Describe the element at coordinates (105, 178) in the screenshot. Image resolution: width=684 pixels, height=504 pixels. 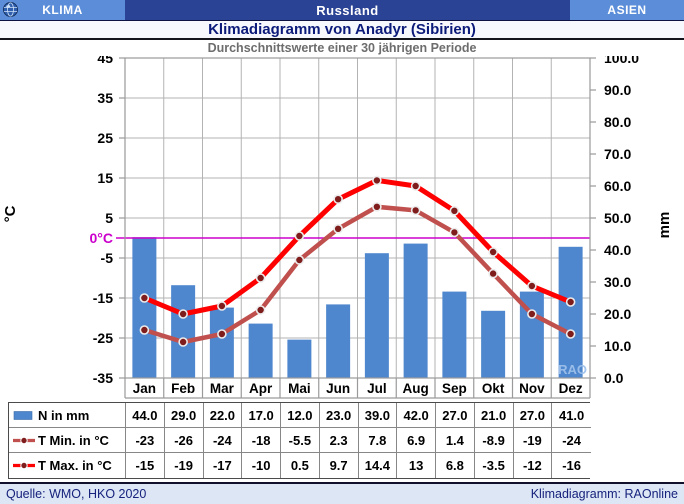
I see `left-axis-tick-label: 15` at that location.